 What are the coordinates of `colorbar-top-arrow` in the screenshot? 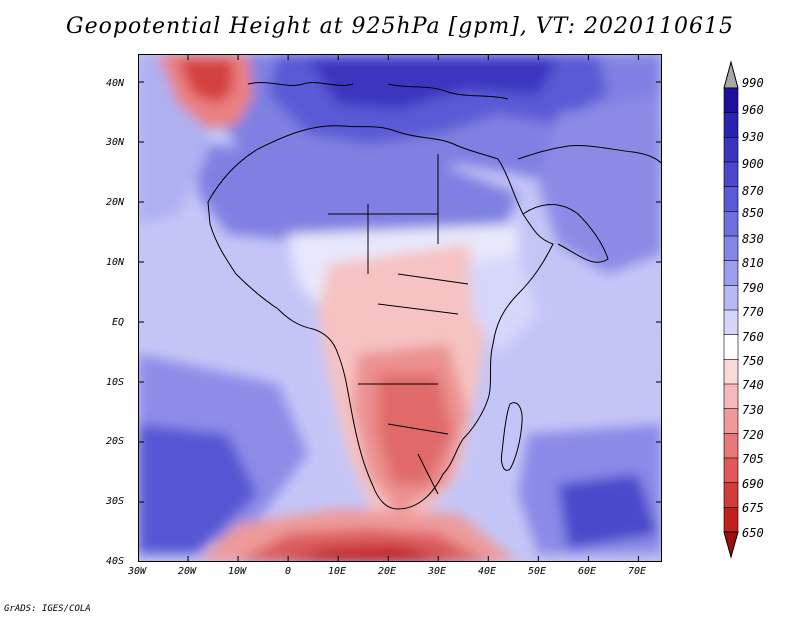 It's located at (731, 74).